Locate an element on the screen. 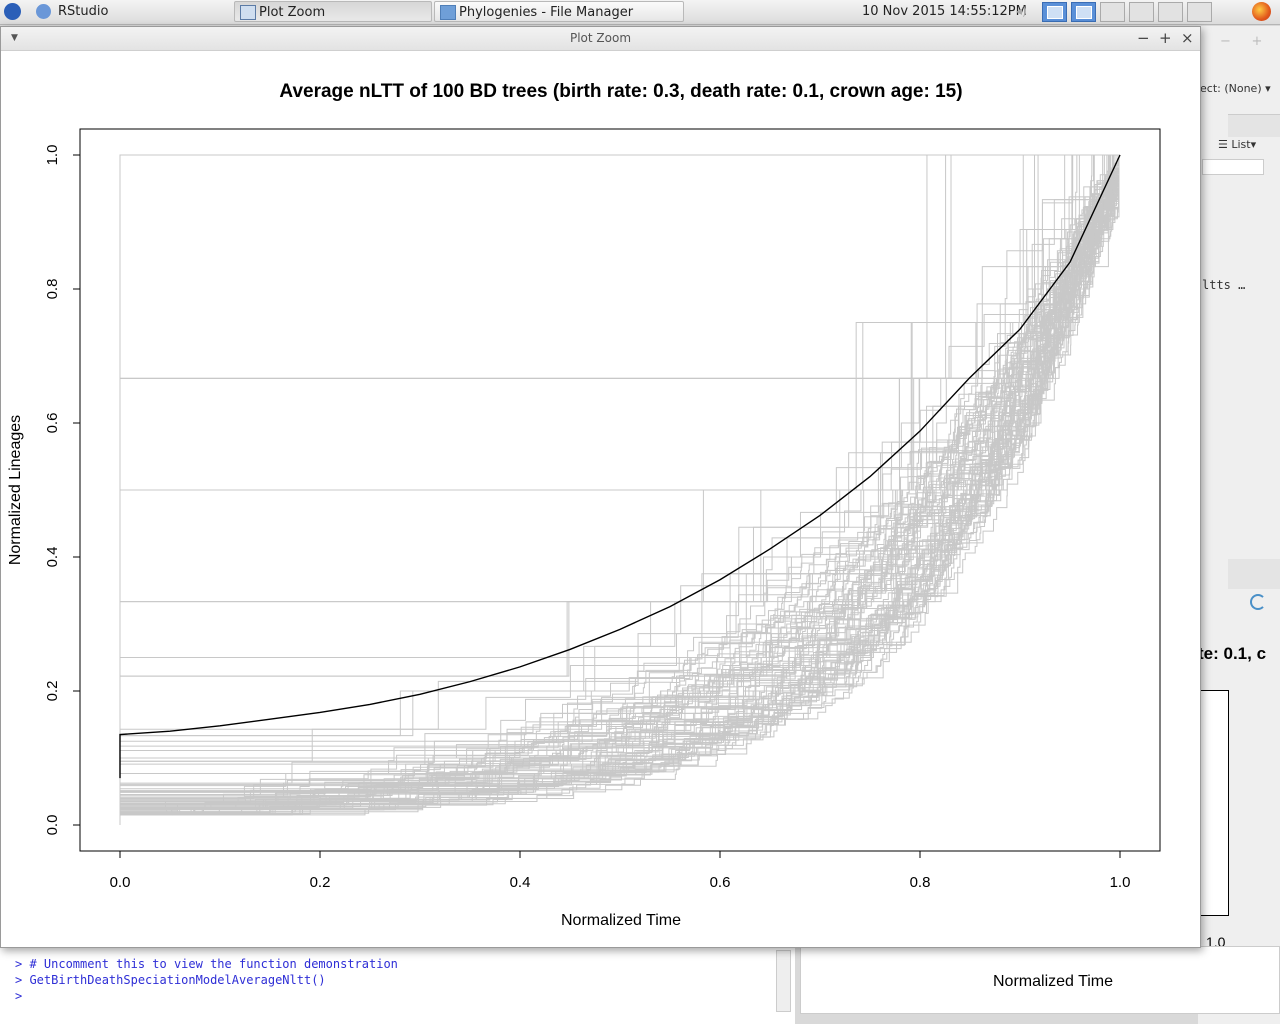 This screenshot has width=1280, height=1024. y-tick-label: 0.8 is located at coordinates (52, 289).